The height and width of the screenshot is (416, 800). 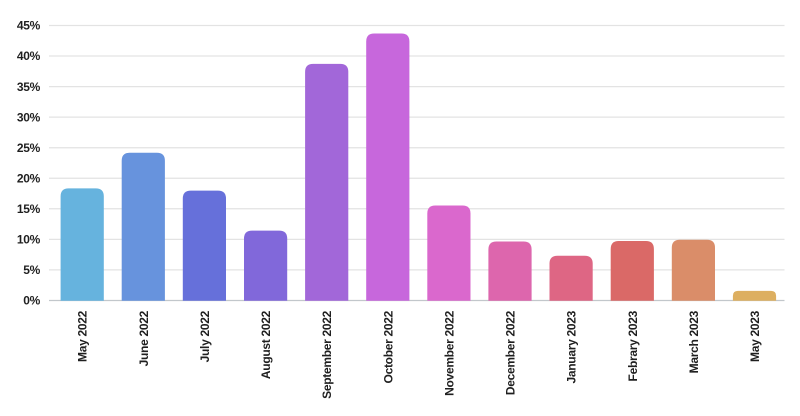 What do you see at coordinates (327, 354) in the screenshot?
I see `svg-text: September 2022` at bounding box center [327, 354].